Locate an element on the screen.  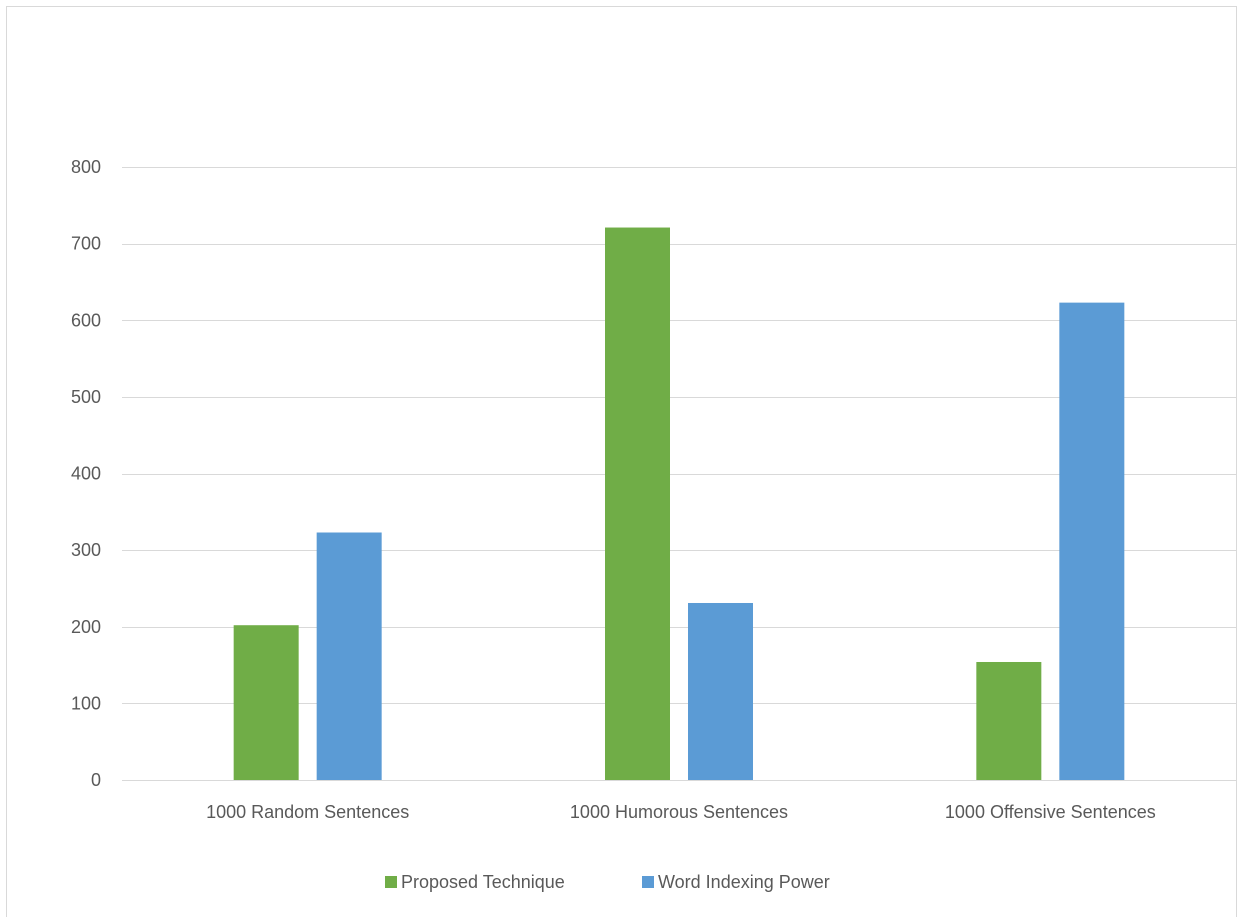
y-tick-label: 700 is located at coordinates (86, 244).